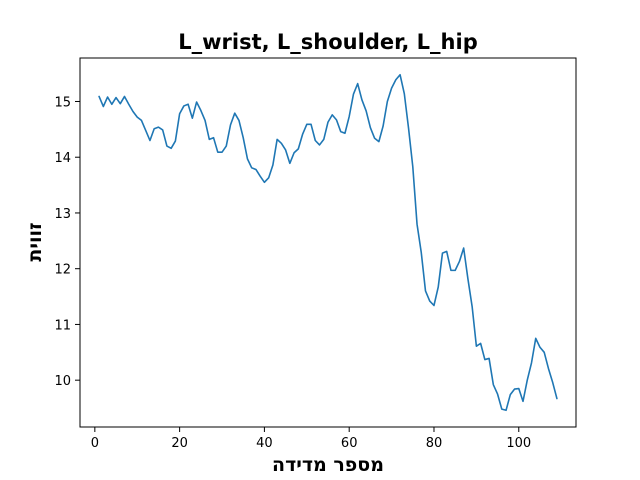  Describe the element at coordinates (264, 443) in the screenshot. I see `x-tick-label: 40` at that location.